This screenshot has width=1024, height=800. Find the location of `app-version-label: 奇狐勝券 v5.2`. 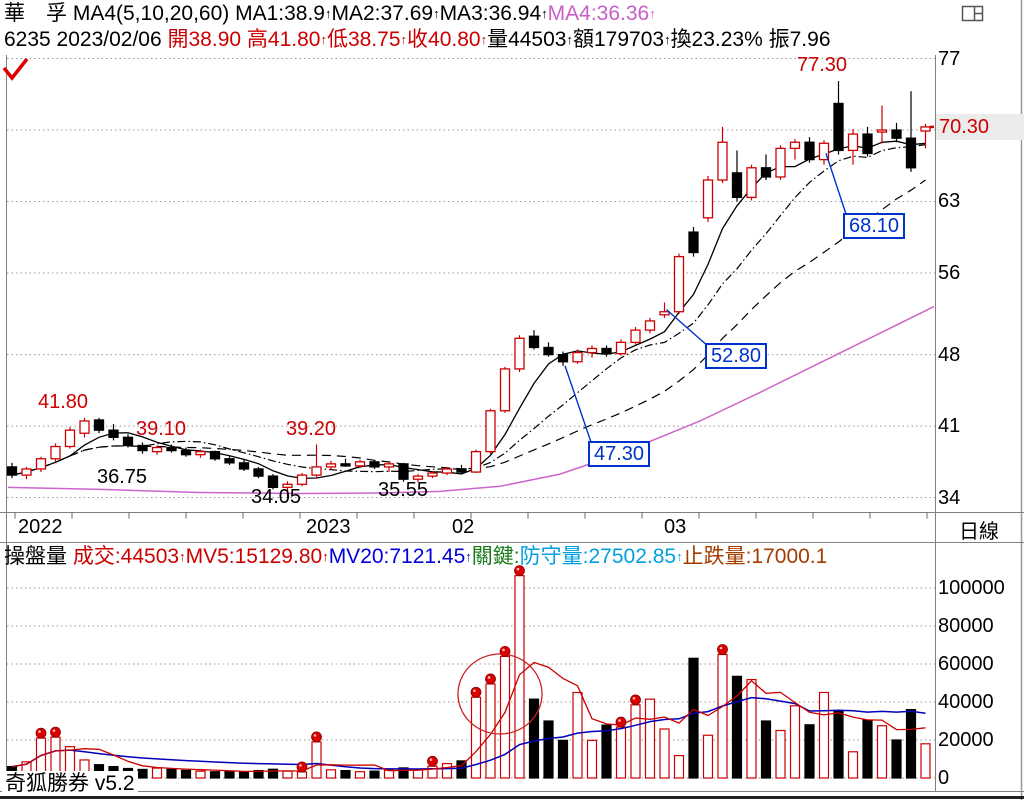

app-version-label: 奇狐勝券 v5.2 is located at coordinates (70, 783).